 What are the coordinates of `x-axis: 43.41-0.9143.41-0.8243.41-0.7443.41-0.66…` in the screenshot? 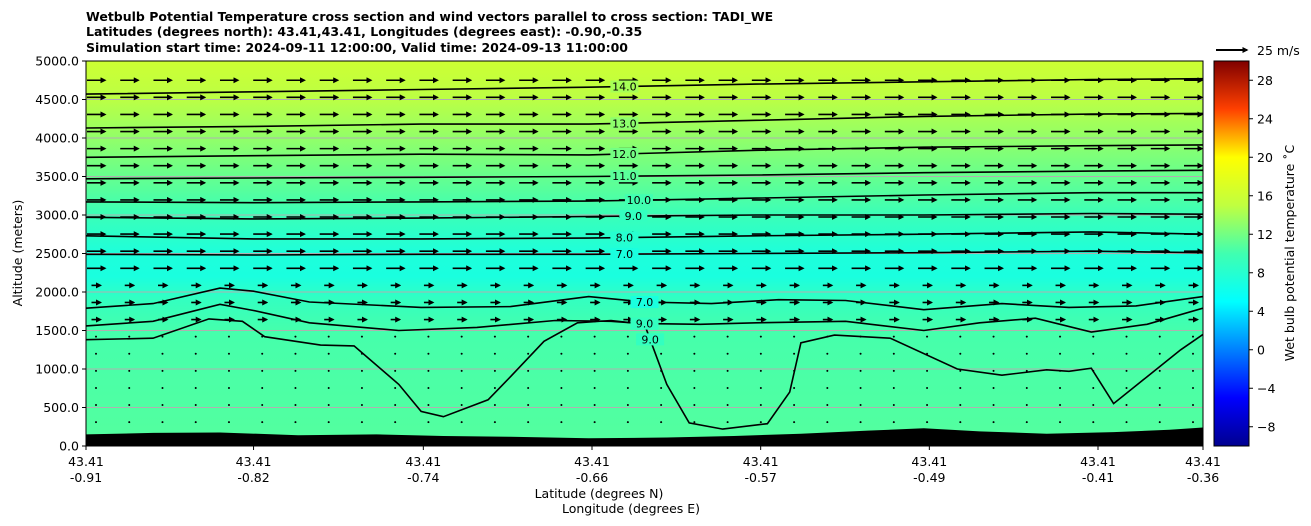 It's located at (644, 465).